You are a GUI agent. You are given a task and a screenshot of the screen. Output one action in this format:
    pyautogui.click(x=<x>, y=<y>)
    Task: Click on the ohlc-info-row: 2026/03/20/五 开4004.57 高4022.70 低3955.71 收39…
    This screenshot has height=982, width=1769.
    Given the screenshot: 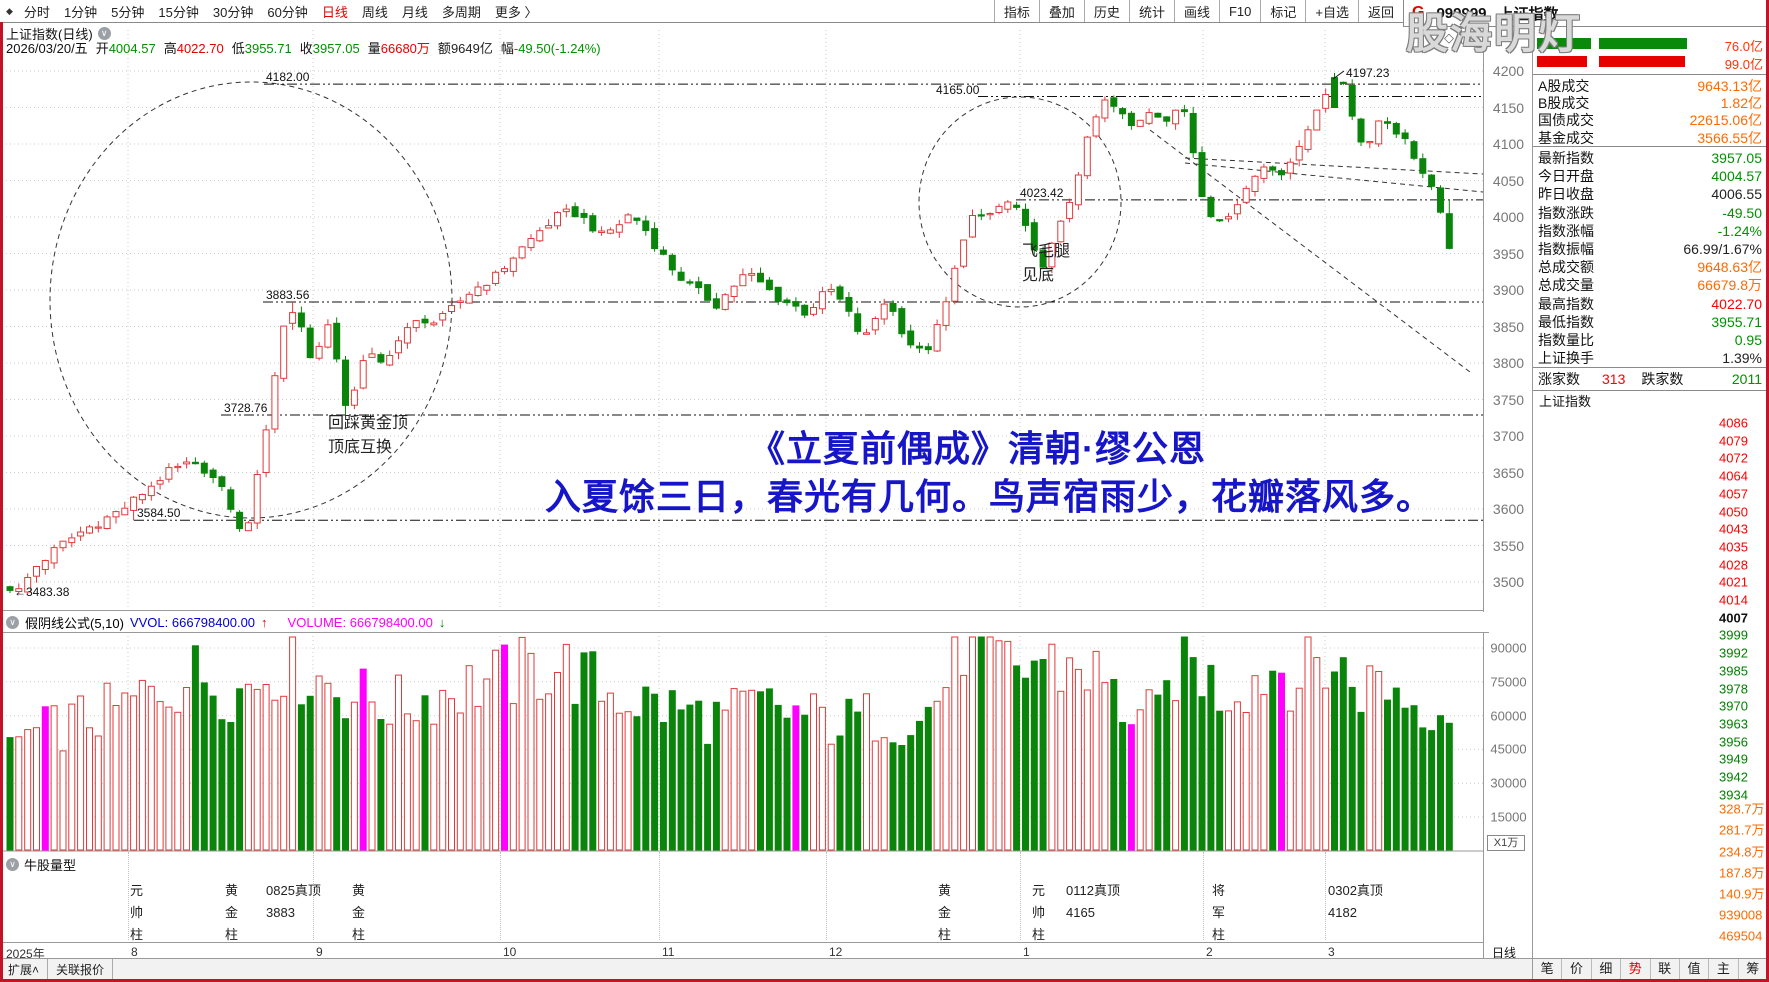 What is the action you would take?
    pyautogui.click(x=303, y=47)
    